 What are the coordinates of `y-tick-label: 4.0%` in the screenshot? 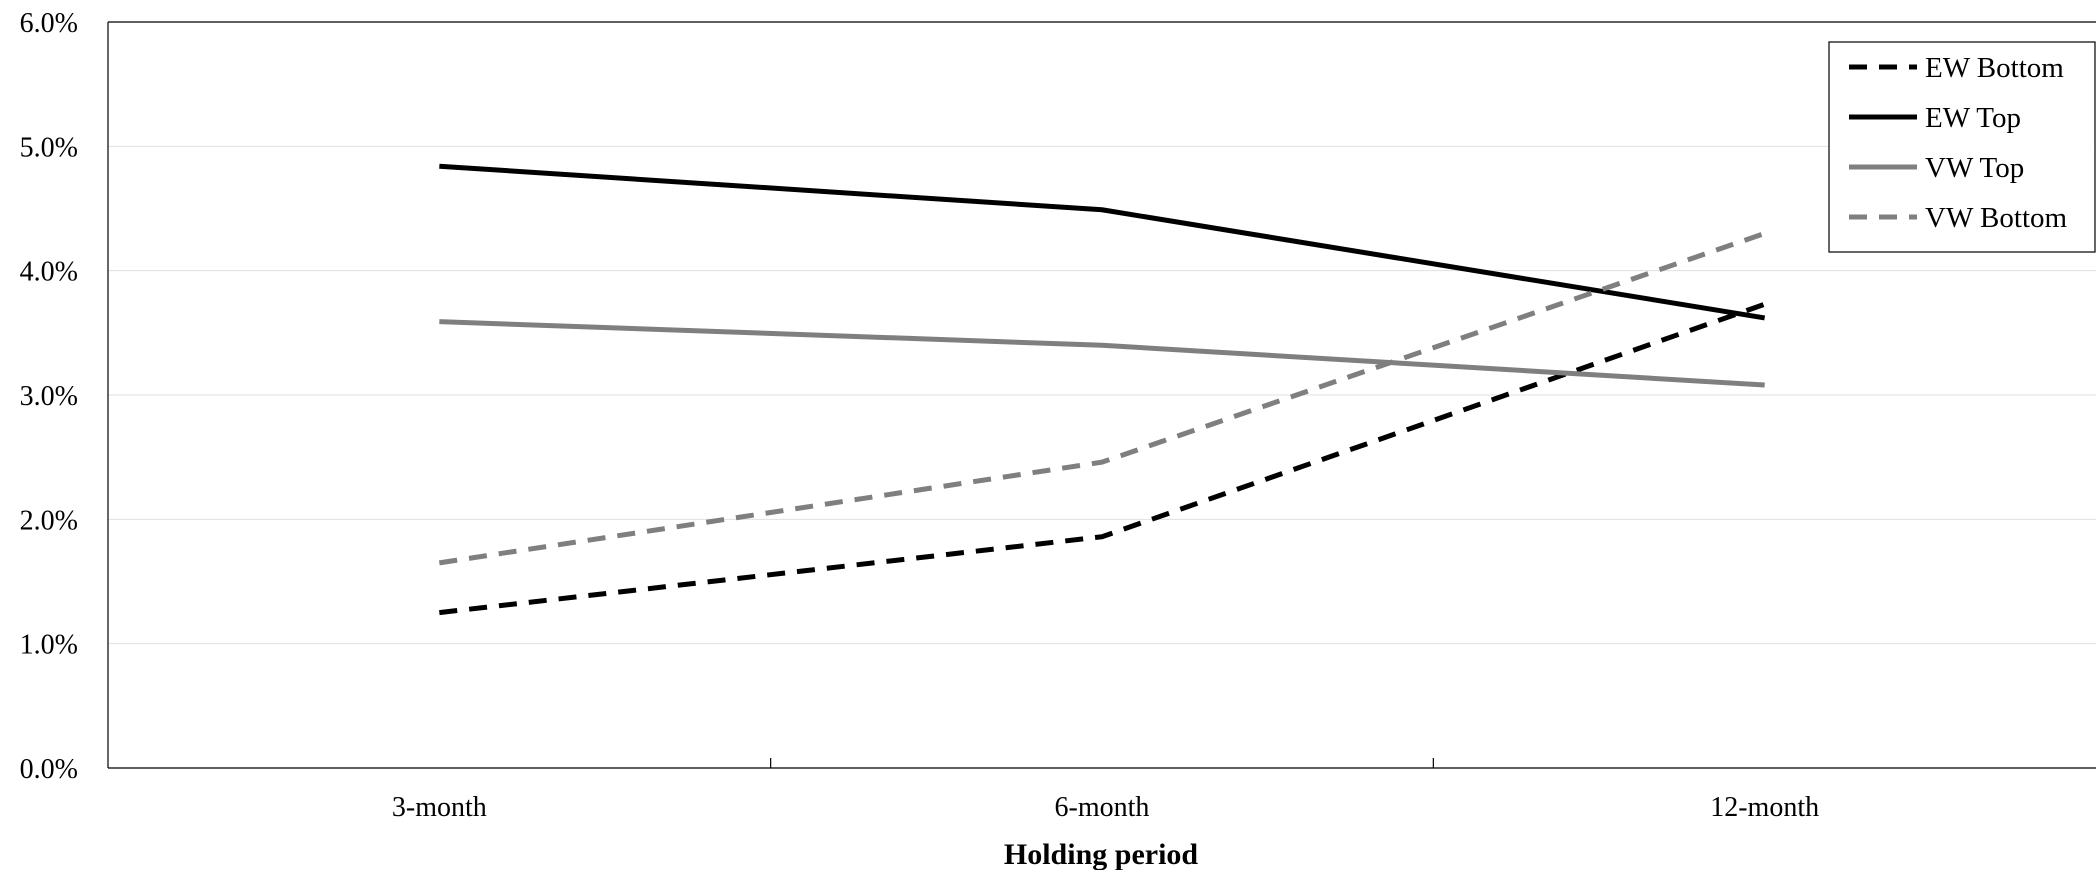 It's located at (49, 272).